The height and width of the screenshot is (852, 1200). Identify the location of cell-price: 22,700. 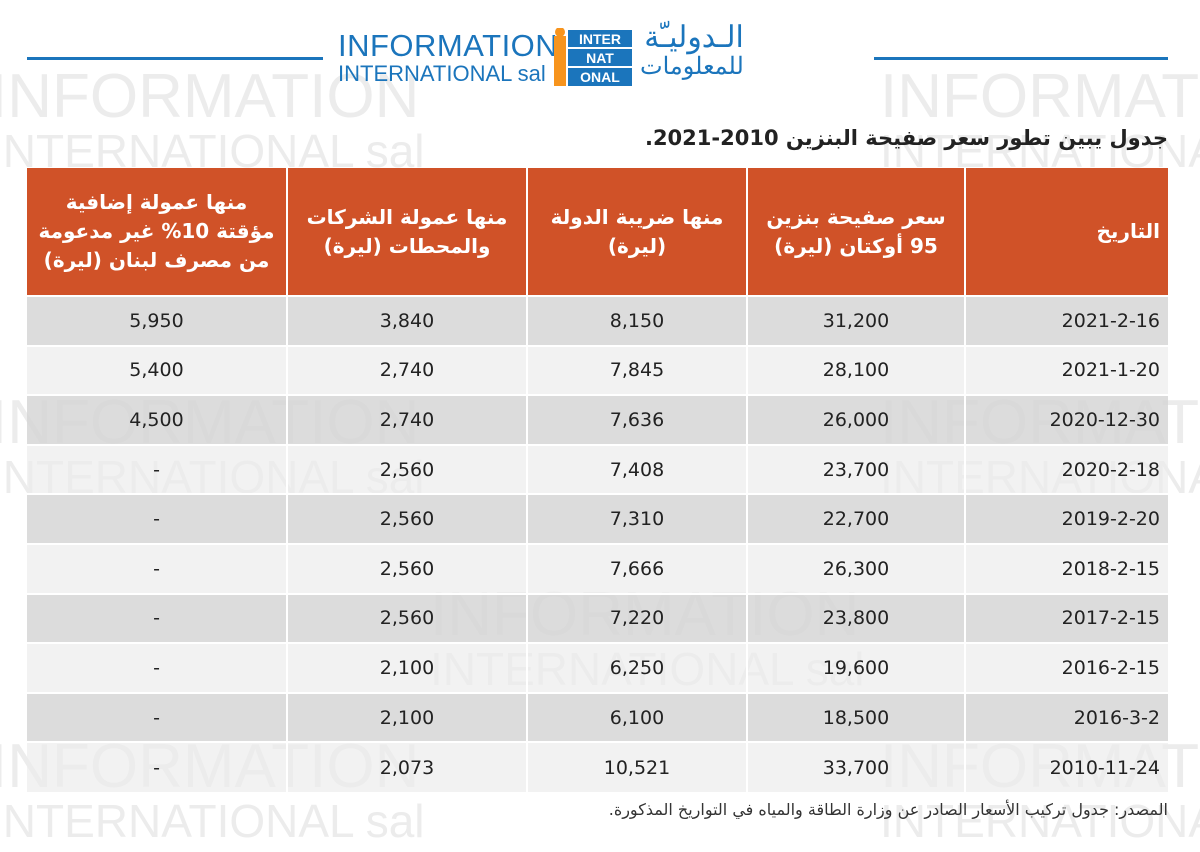
(855, 518).